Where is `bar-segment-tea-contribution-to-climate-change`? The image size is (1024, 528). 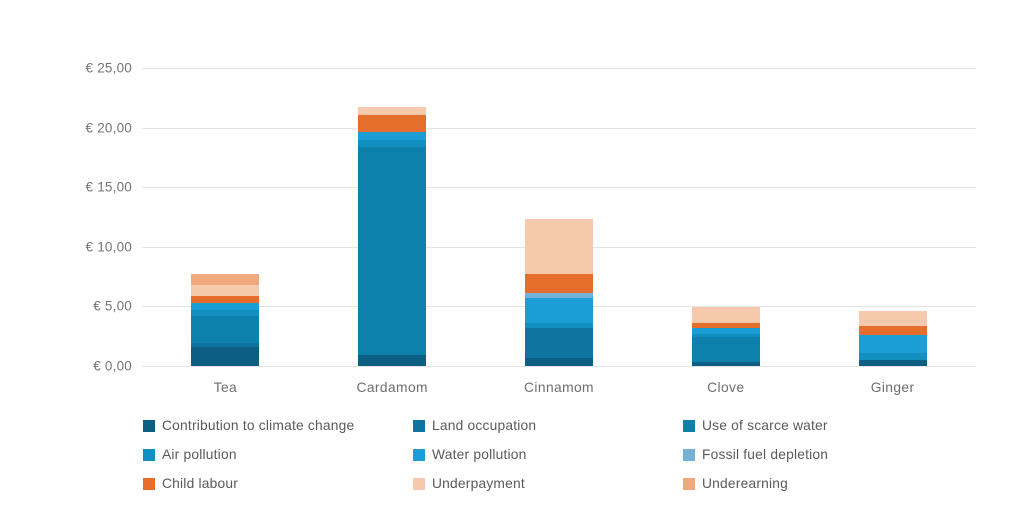
bar-segment-tea-contribution-to-climate-change is located at coordinates (225, 356).